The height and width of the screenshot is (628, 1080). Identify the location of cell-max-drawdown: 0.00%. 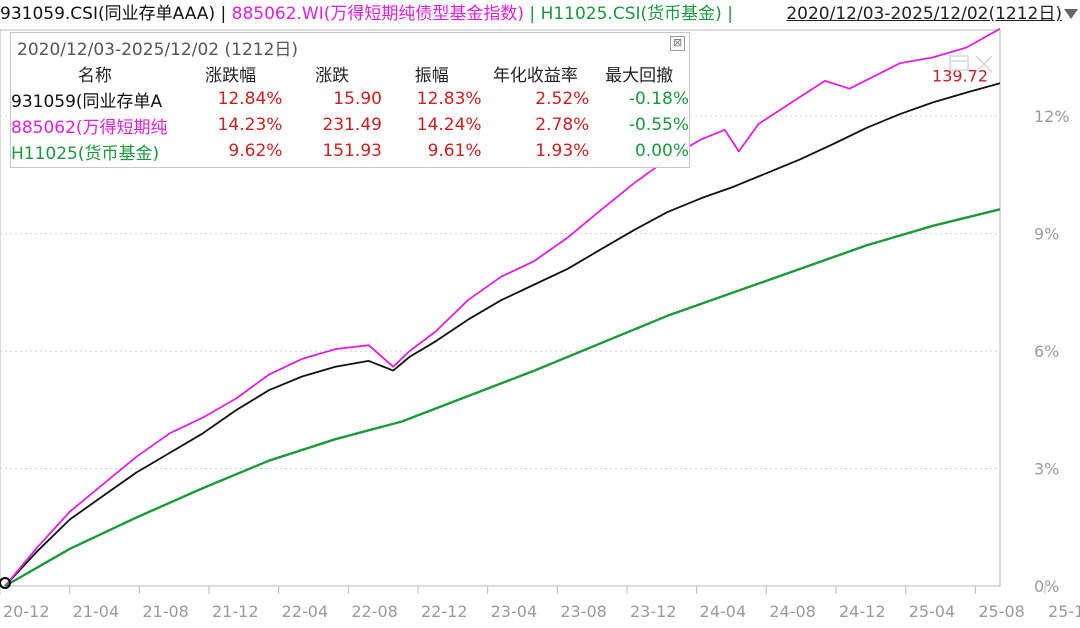
(661, 151).